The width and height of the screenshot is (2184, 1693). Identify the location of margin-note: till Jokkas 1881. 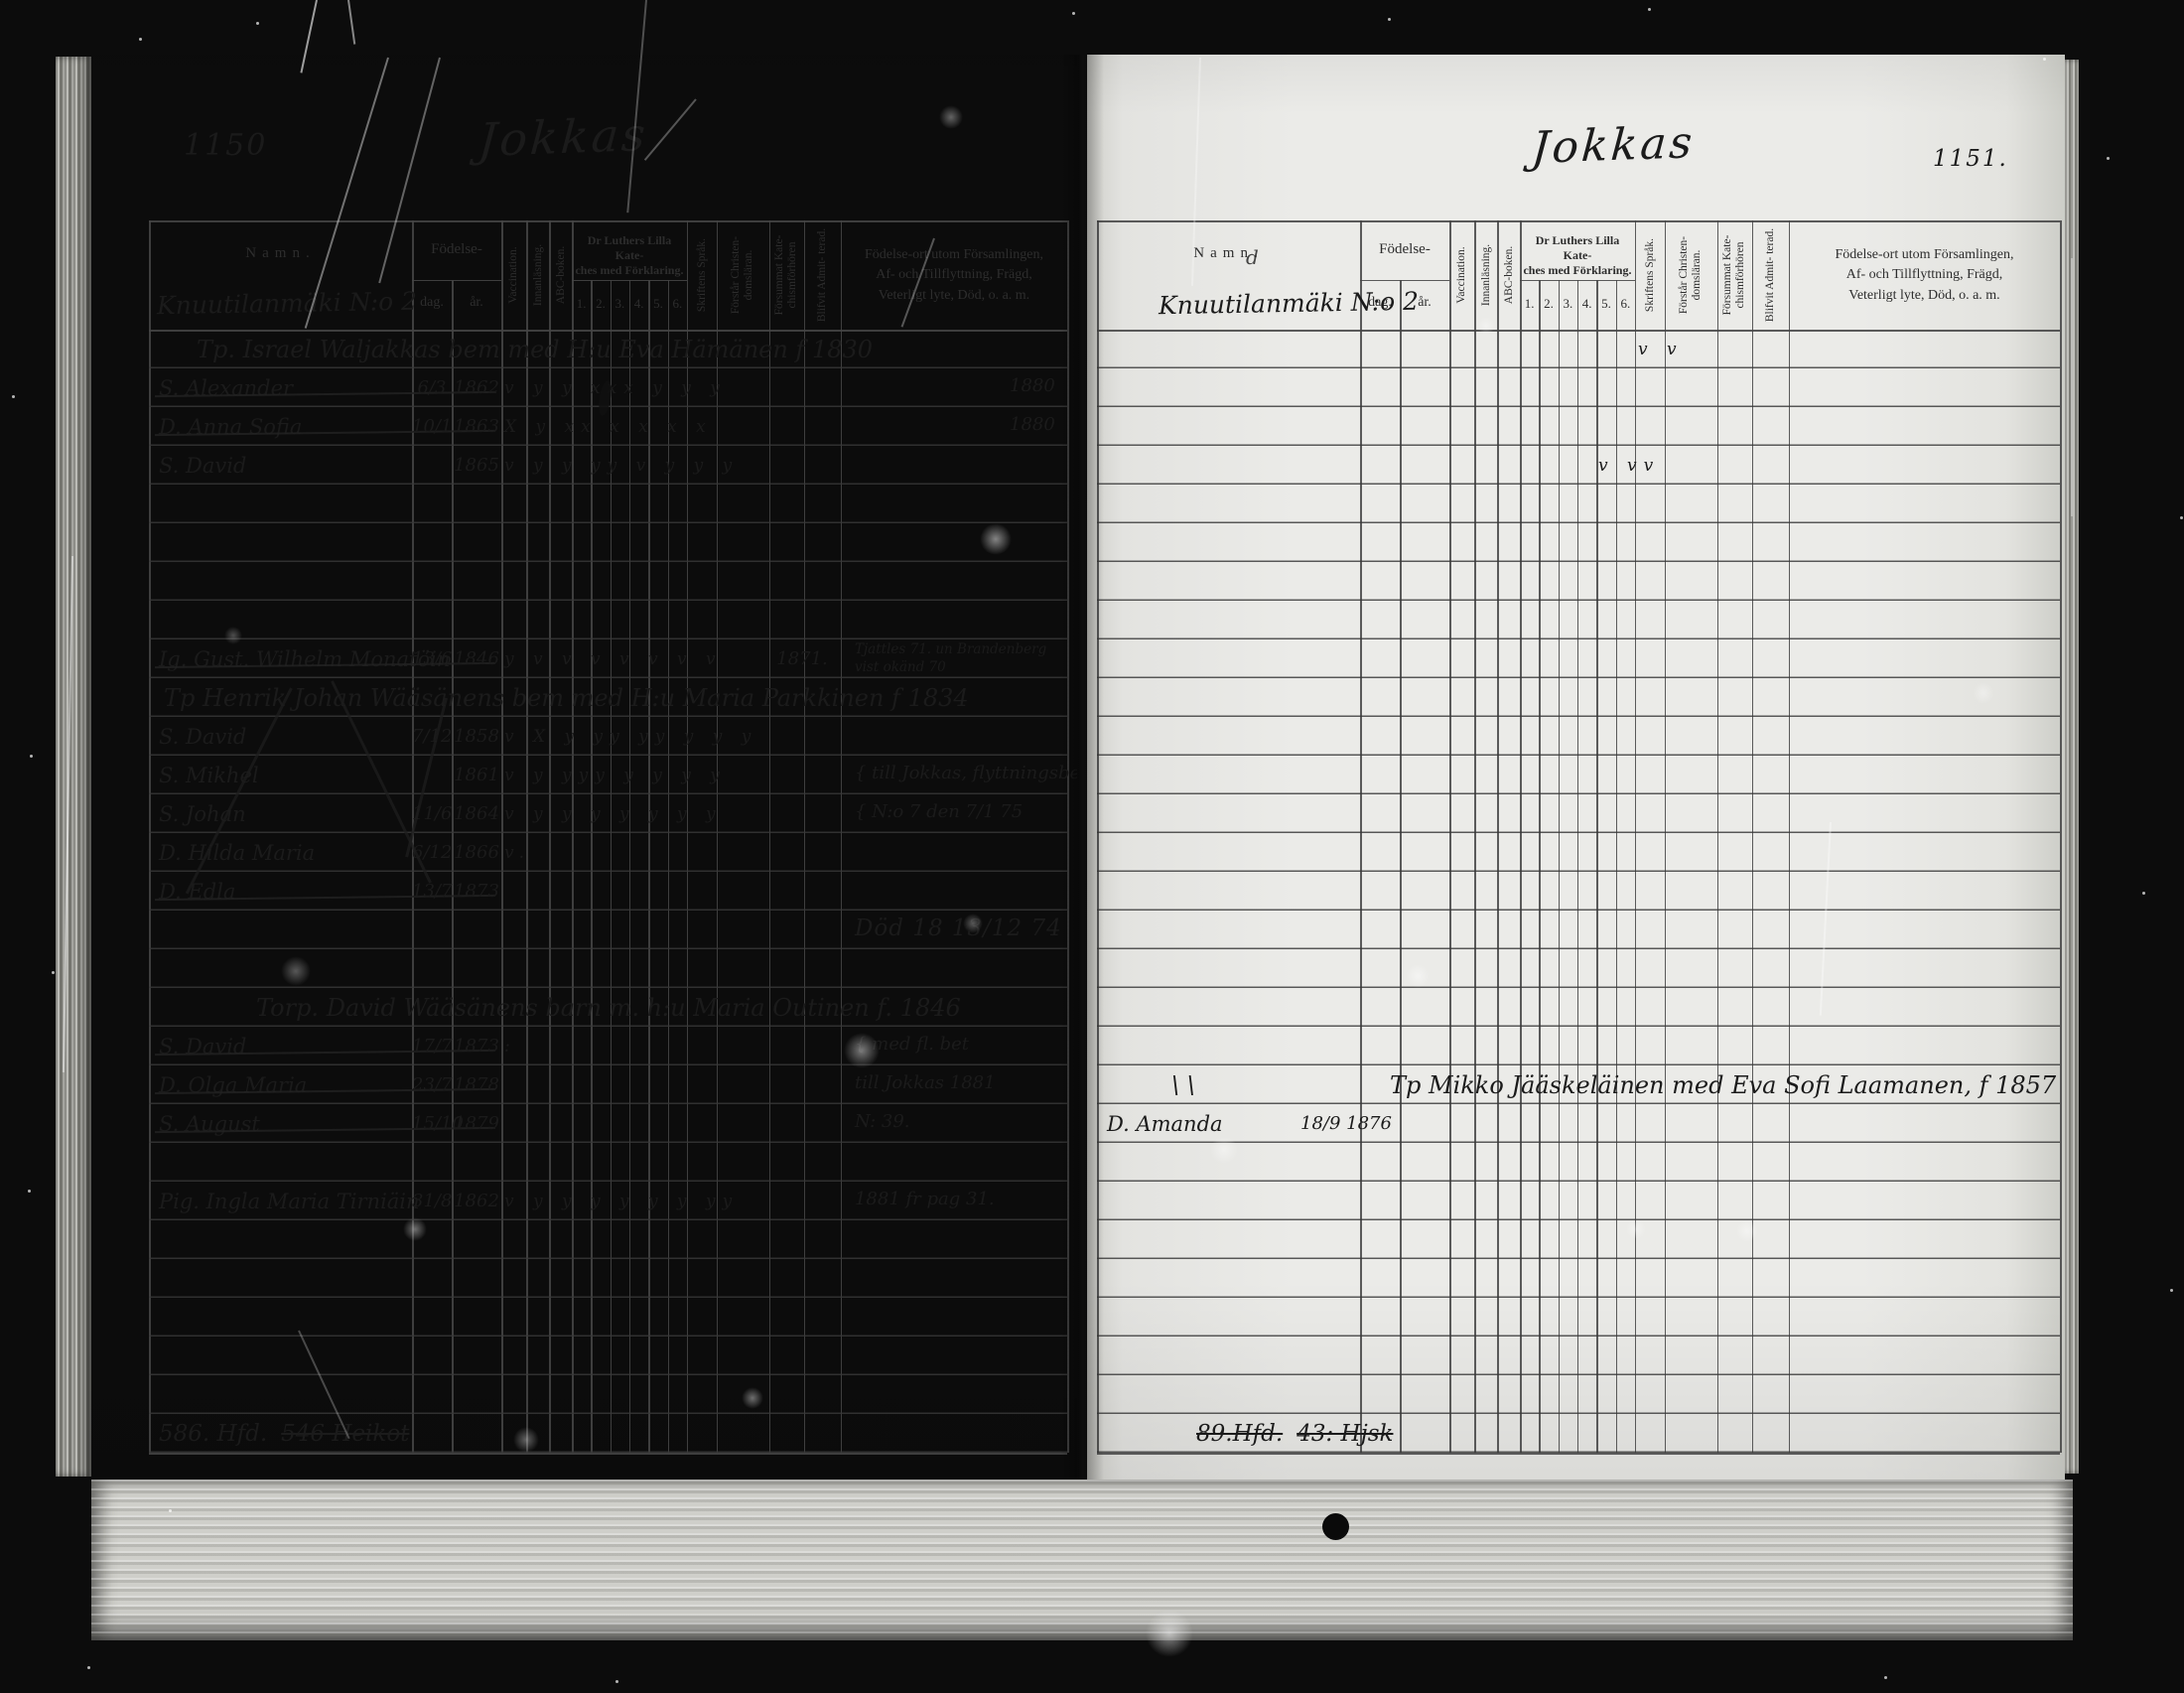
(925, 1082).